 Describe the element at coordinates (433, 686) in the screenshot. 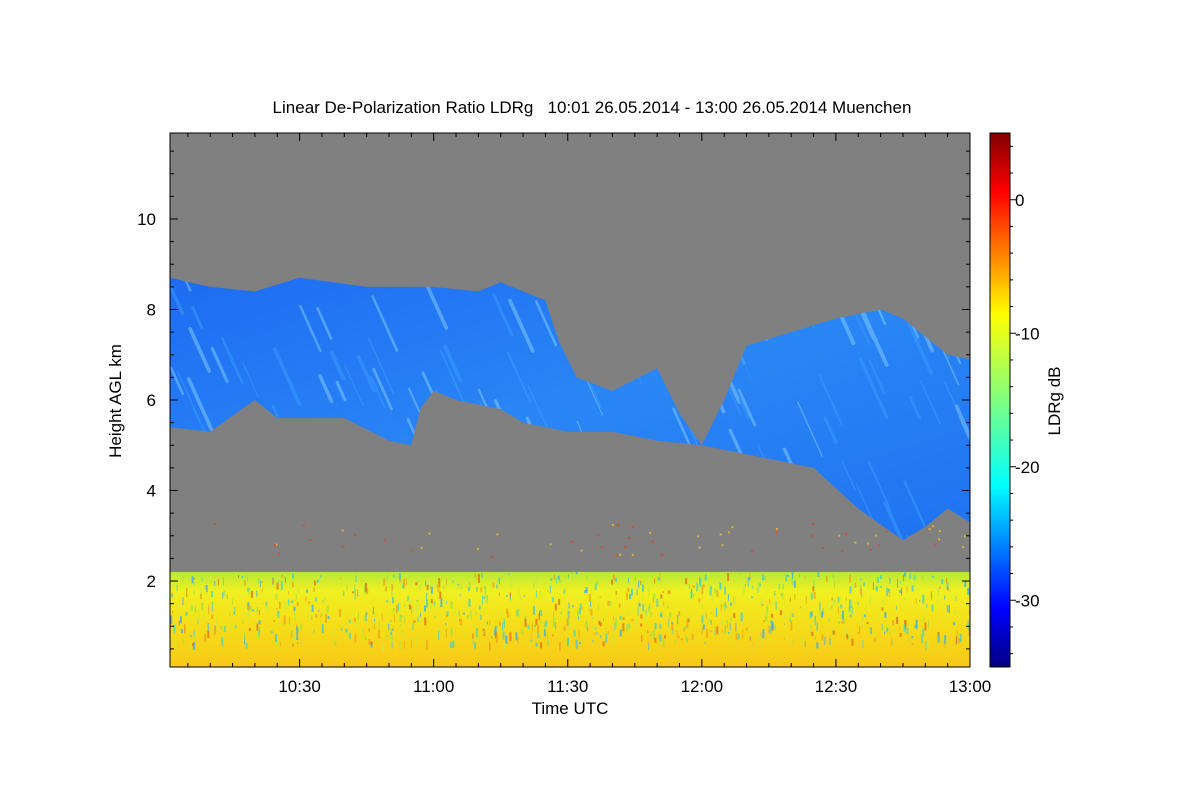

I see `x-tick-label: 11:00` at that location.